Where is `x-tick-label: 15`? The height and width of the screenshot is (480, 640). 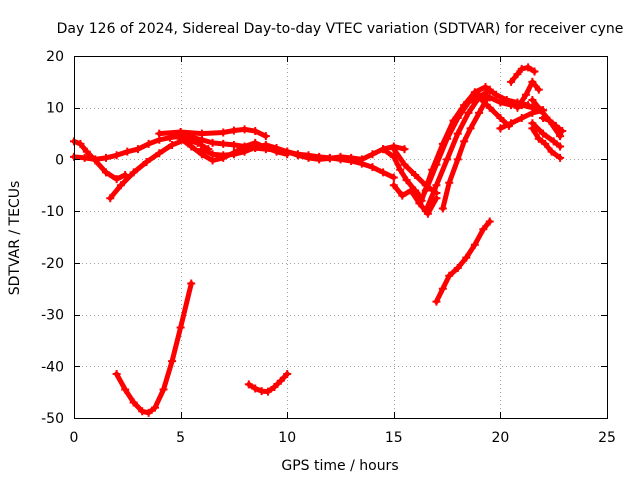
x-tick-label: 15 is located at coordinates (394, 438).